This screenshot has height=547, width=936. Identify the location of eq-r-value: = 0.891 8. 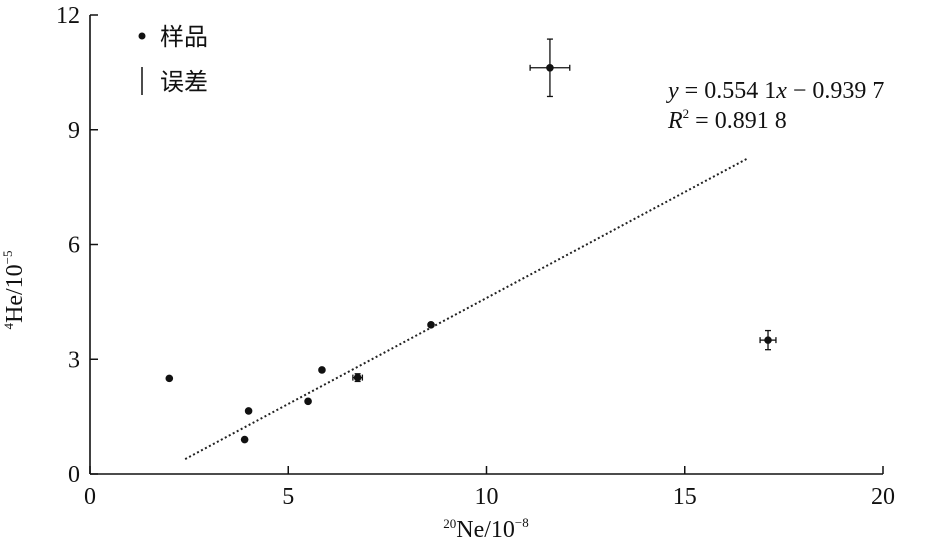
(738, 121).